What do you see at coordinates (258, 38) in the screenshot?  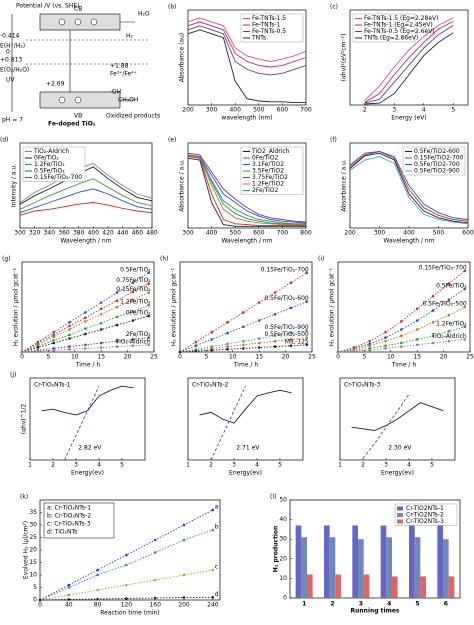 I see `legend-label: TNTs` at bounding box center [258, 38].